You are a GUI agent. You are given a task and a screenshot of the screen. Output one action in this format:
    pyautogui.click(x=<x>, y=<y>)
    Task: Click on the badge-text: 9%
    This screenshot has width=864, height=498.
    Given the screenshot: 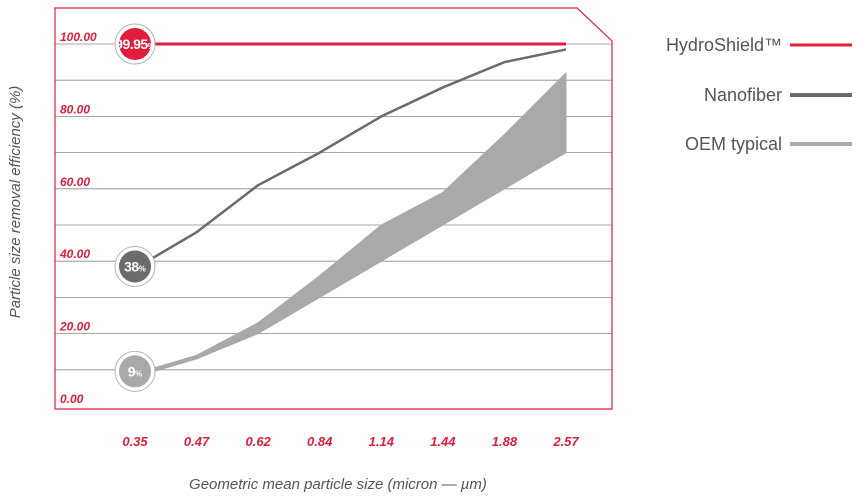 What is the action you would take?
    pyautogui.click(x=135, y=371)
    